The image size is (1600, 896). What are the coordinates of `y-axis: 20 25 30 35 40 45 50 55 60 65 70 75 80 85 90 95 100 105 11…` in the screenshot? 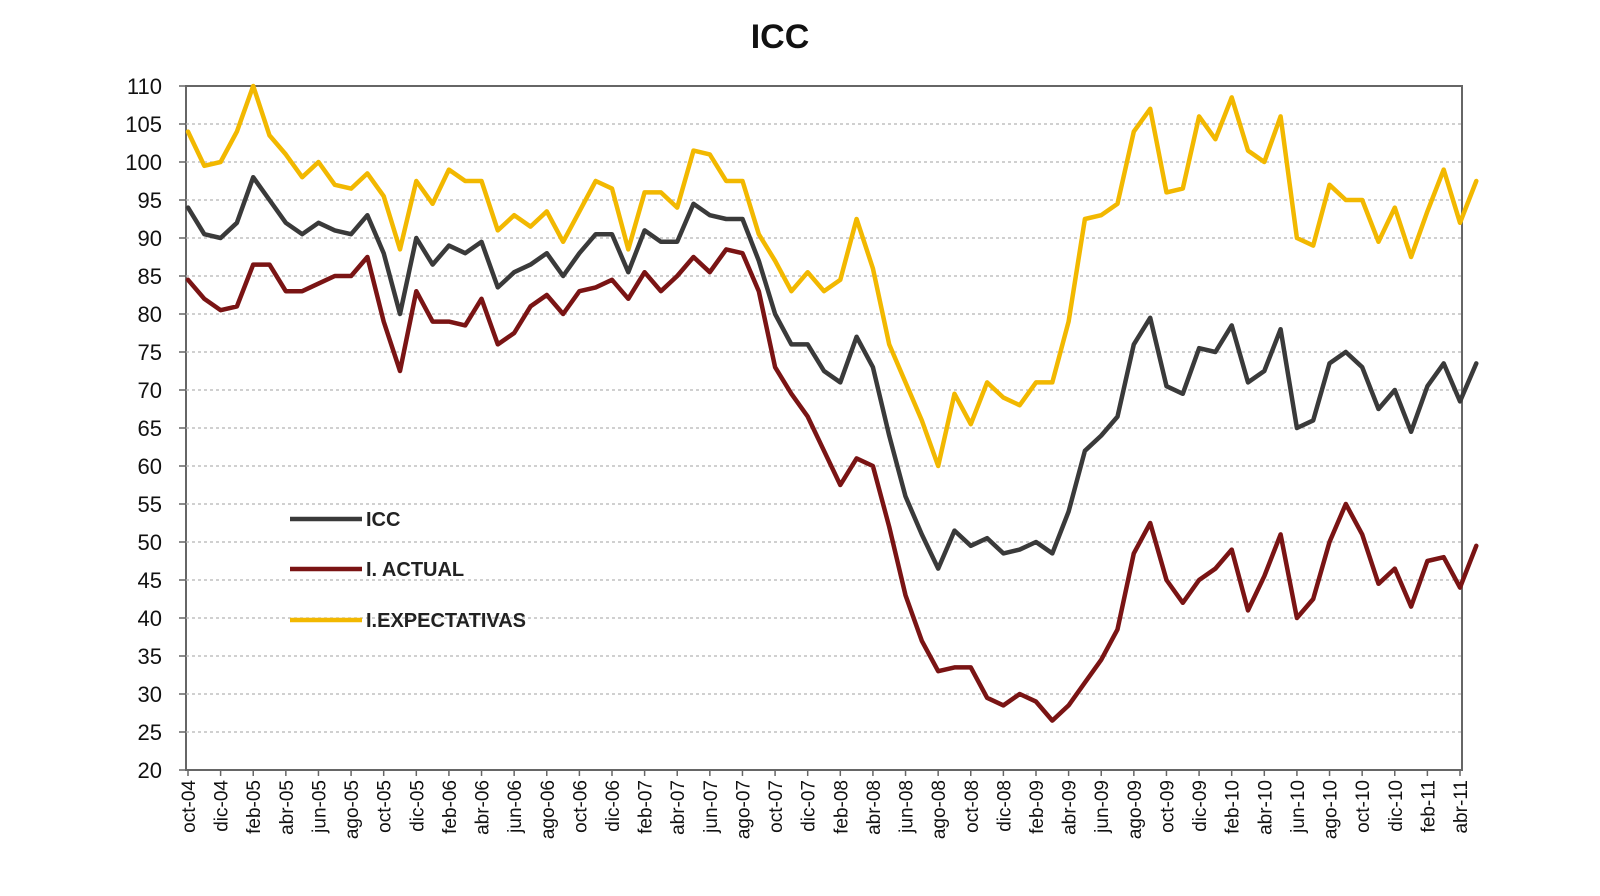 It's located at (155, 428).